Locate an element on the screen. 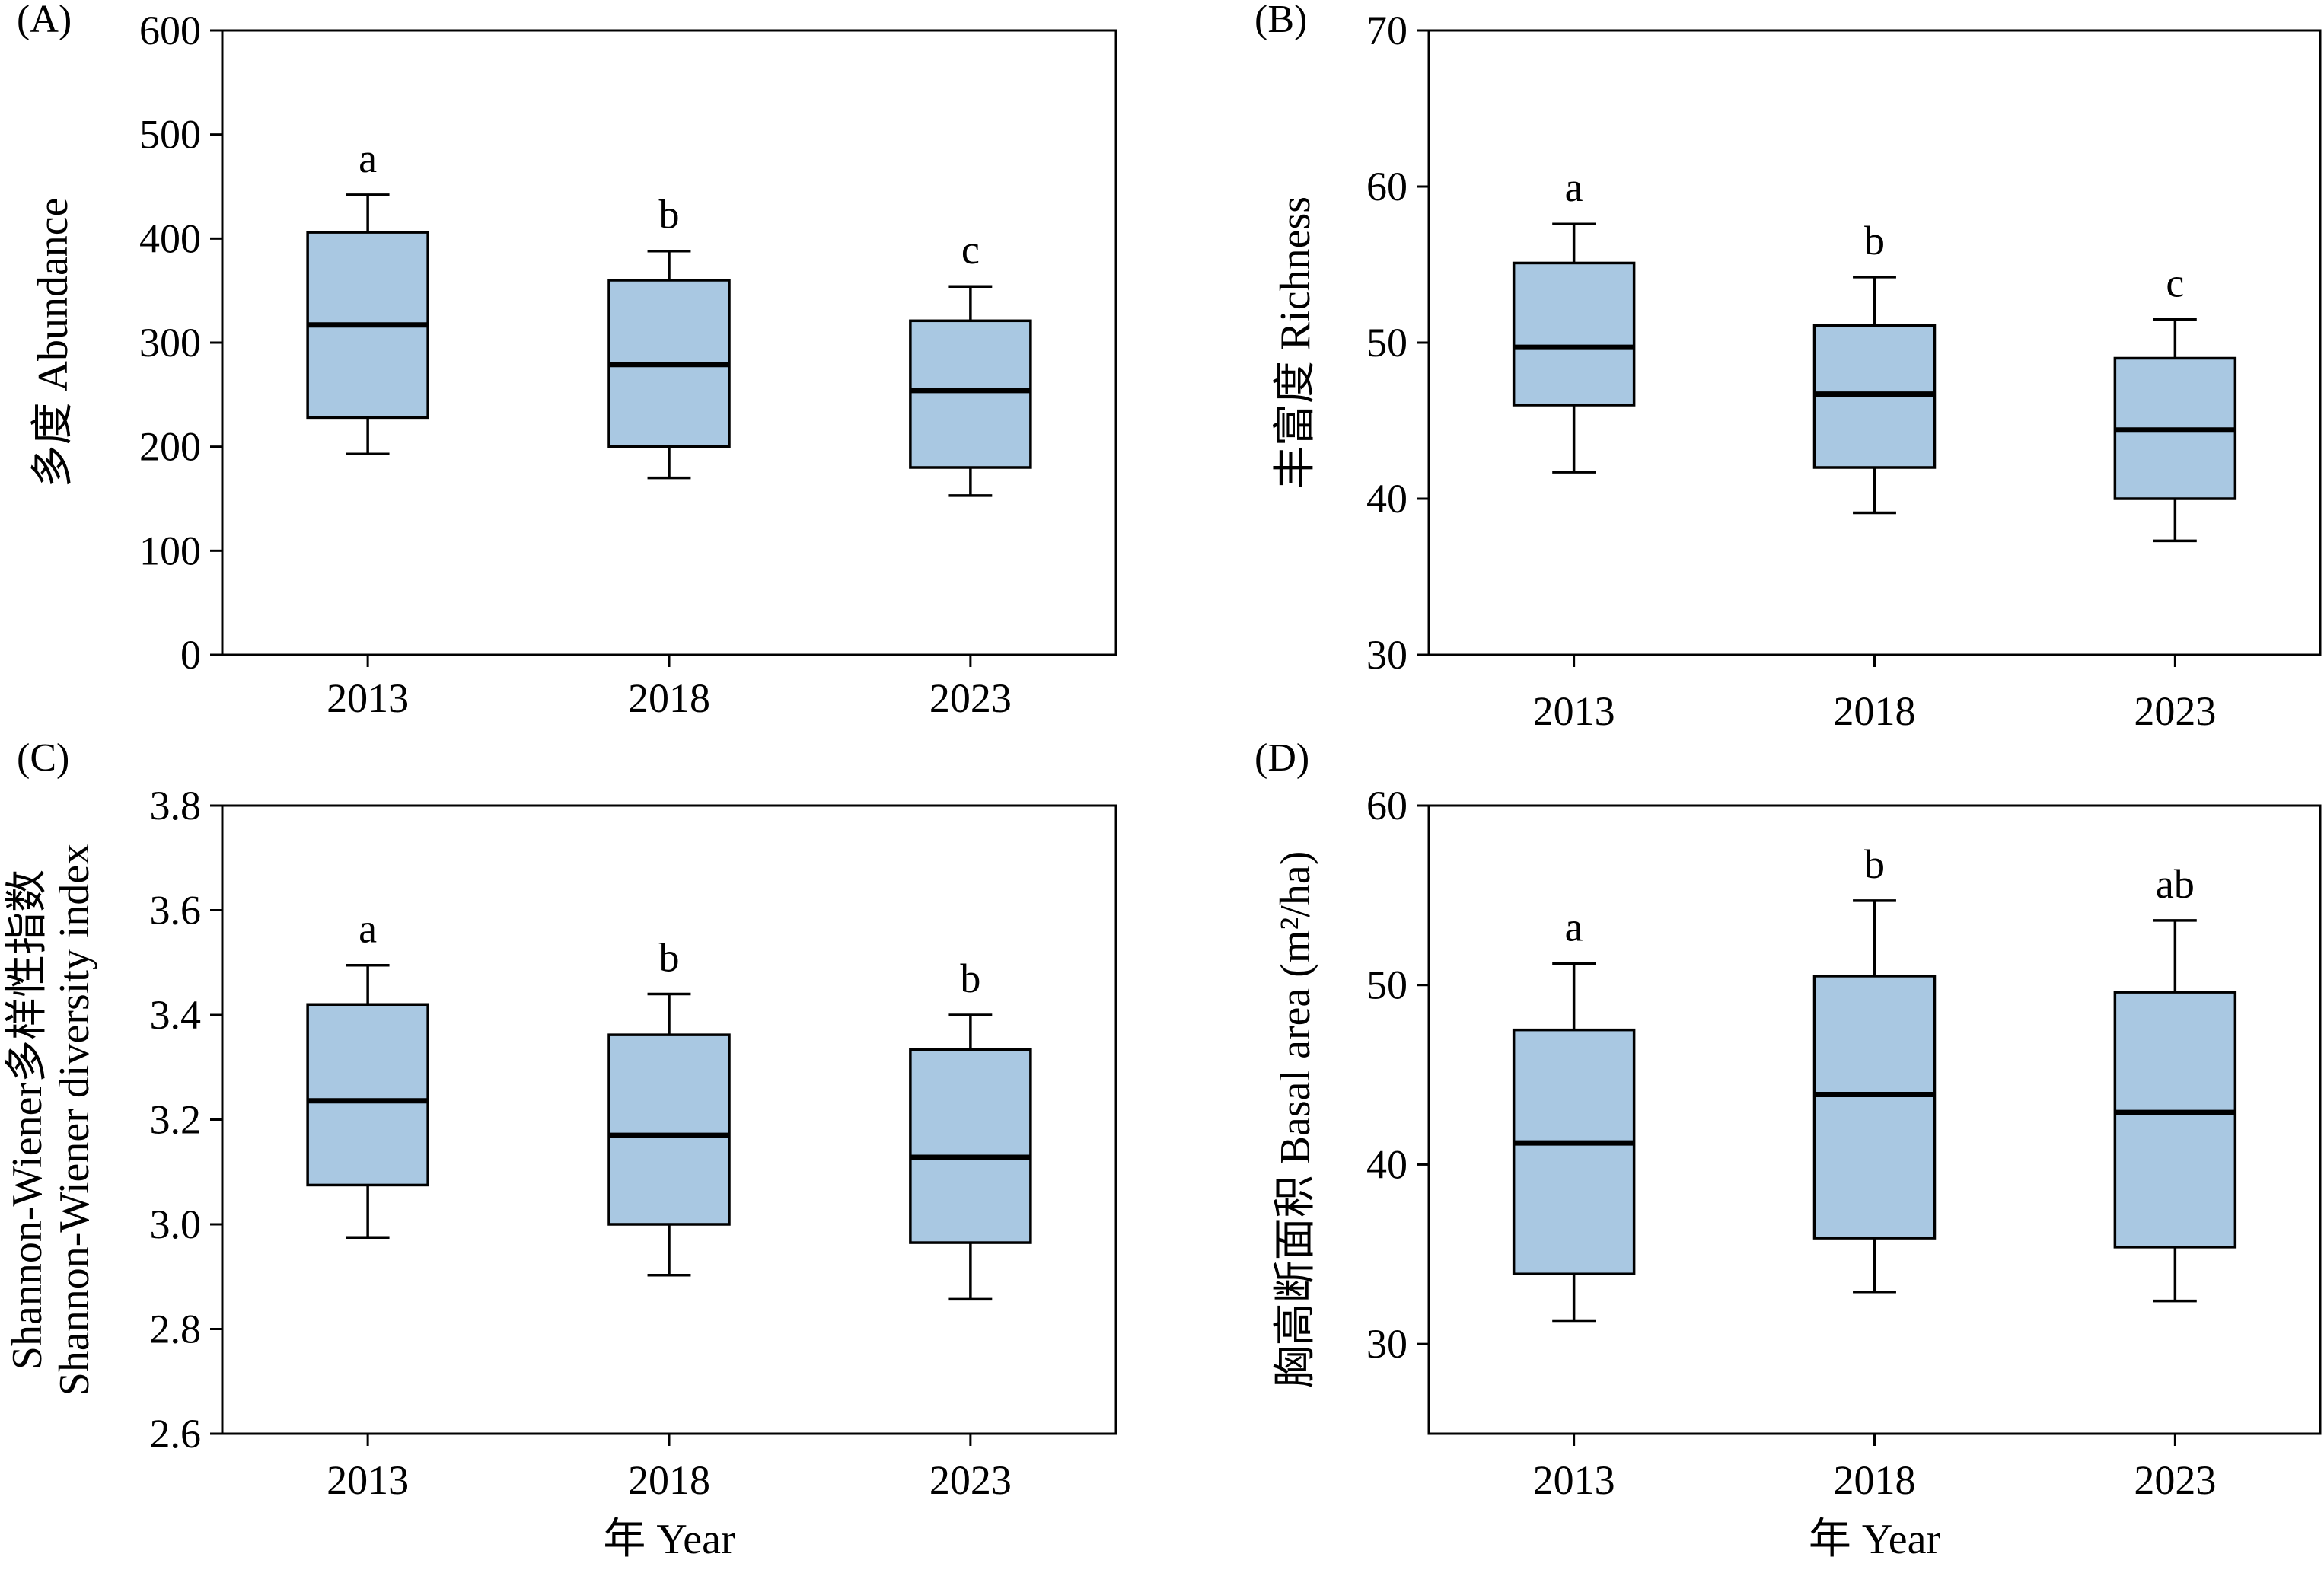 This screenshot has width=2324, height=1570. y-tick-label: 100 is located at coordinates (170, 550).